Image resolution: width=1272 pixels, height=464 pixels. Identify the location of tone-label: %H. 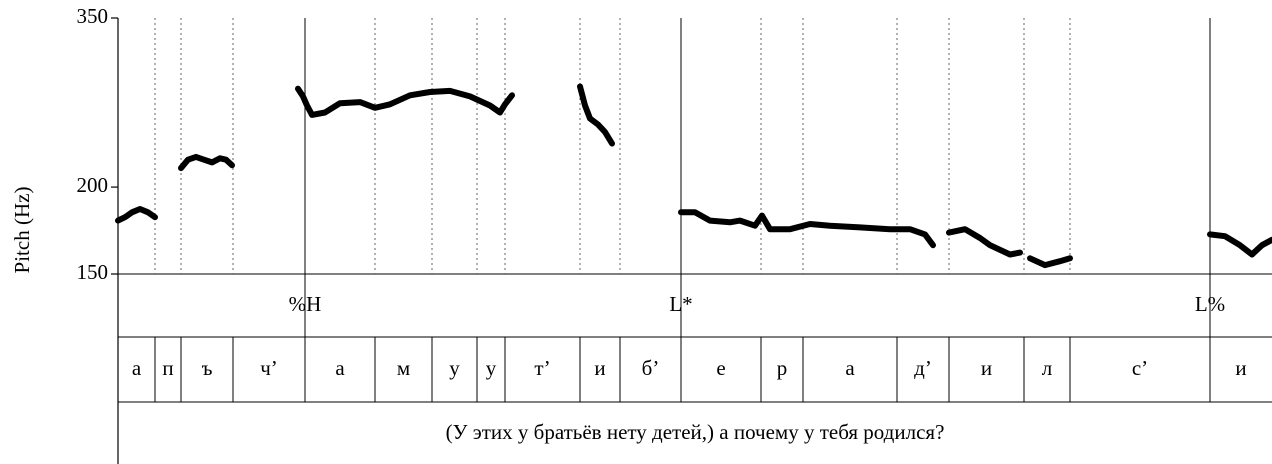
(305, 304).